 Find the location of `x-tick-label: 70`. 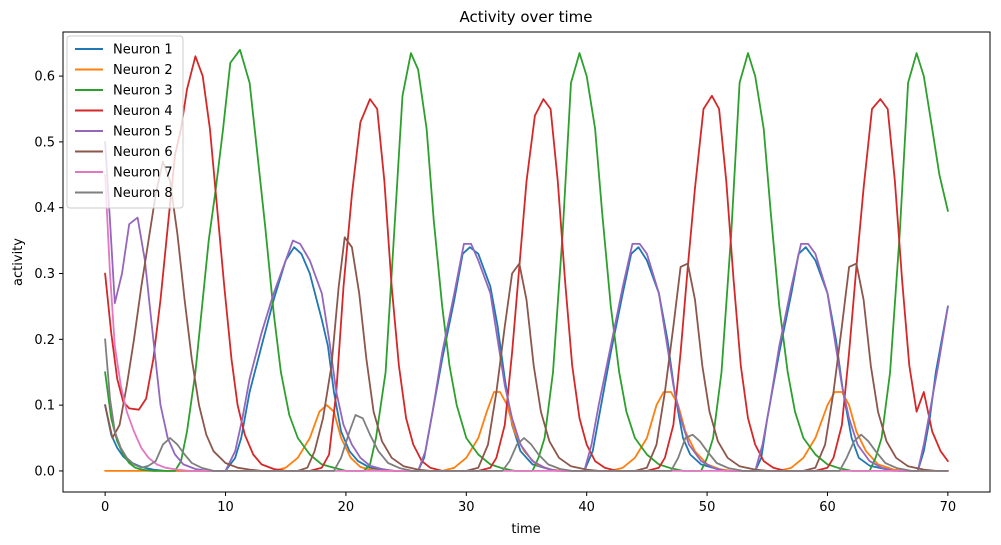

x-tick-label: 70 is located at coordinates (948, 507).